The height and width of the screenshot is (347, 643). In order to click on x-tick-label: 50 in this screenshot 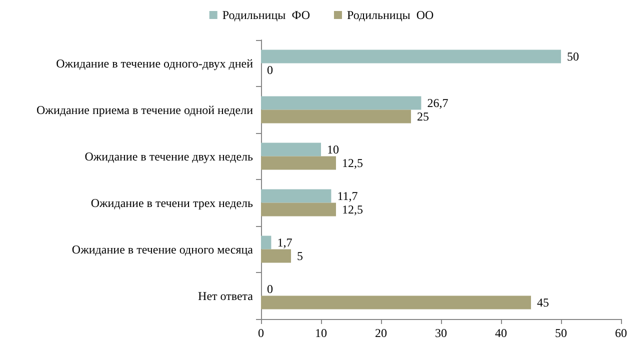, I will do `click(561, 333)`.